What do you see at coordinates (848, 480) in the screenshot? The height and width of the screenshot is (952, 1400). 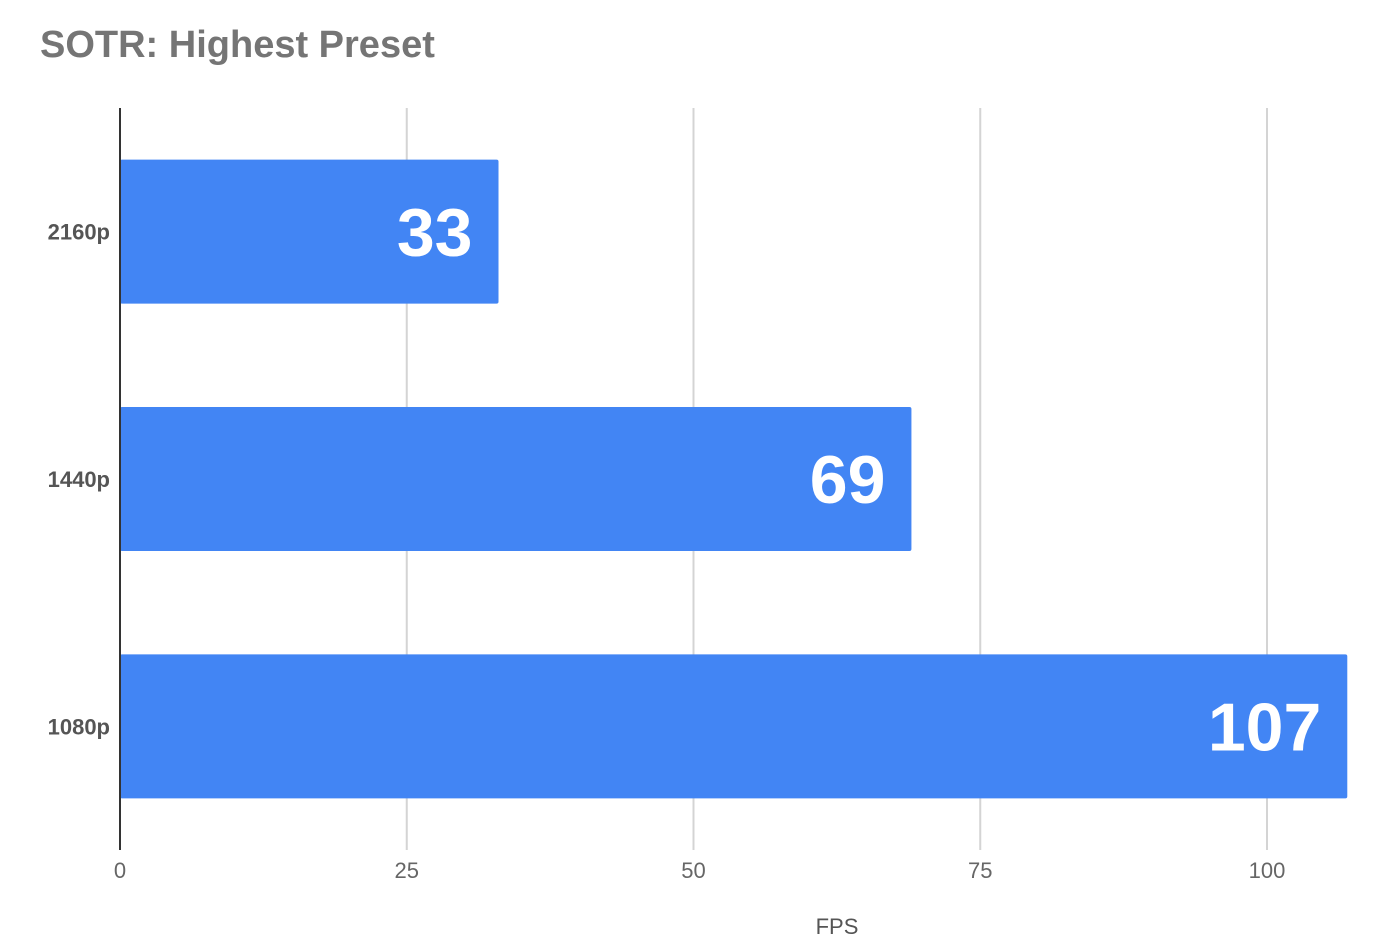 I see `bar-value-label: 69` at bounding box center [848, 480].